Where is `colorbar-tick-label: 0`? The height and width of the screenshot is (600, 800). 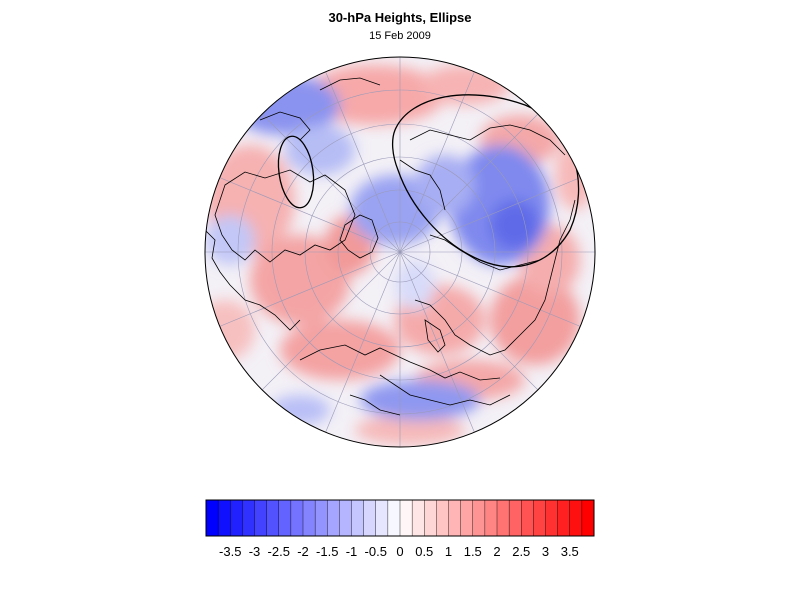
colorbar-tick-label: 0 is located at coordinates (400, 551).